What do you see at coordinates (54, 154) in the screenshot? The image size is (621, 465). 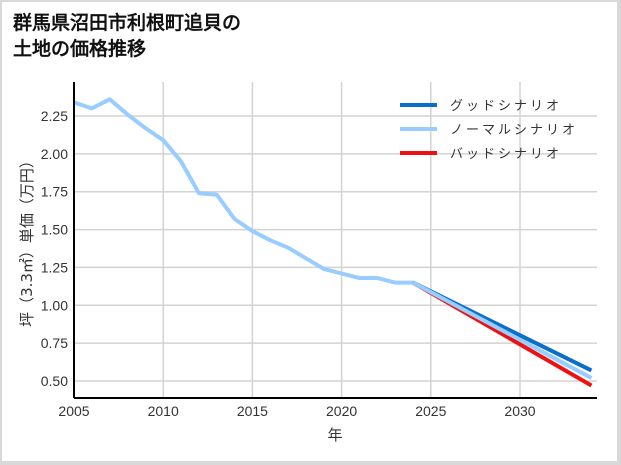 I see `y-tick-label: 2.00` at bounding box center [54, 154].